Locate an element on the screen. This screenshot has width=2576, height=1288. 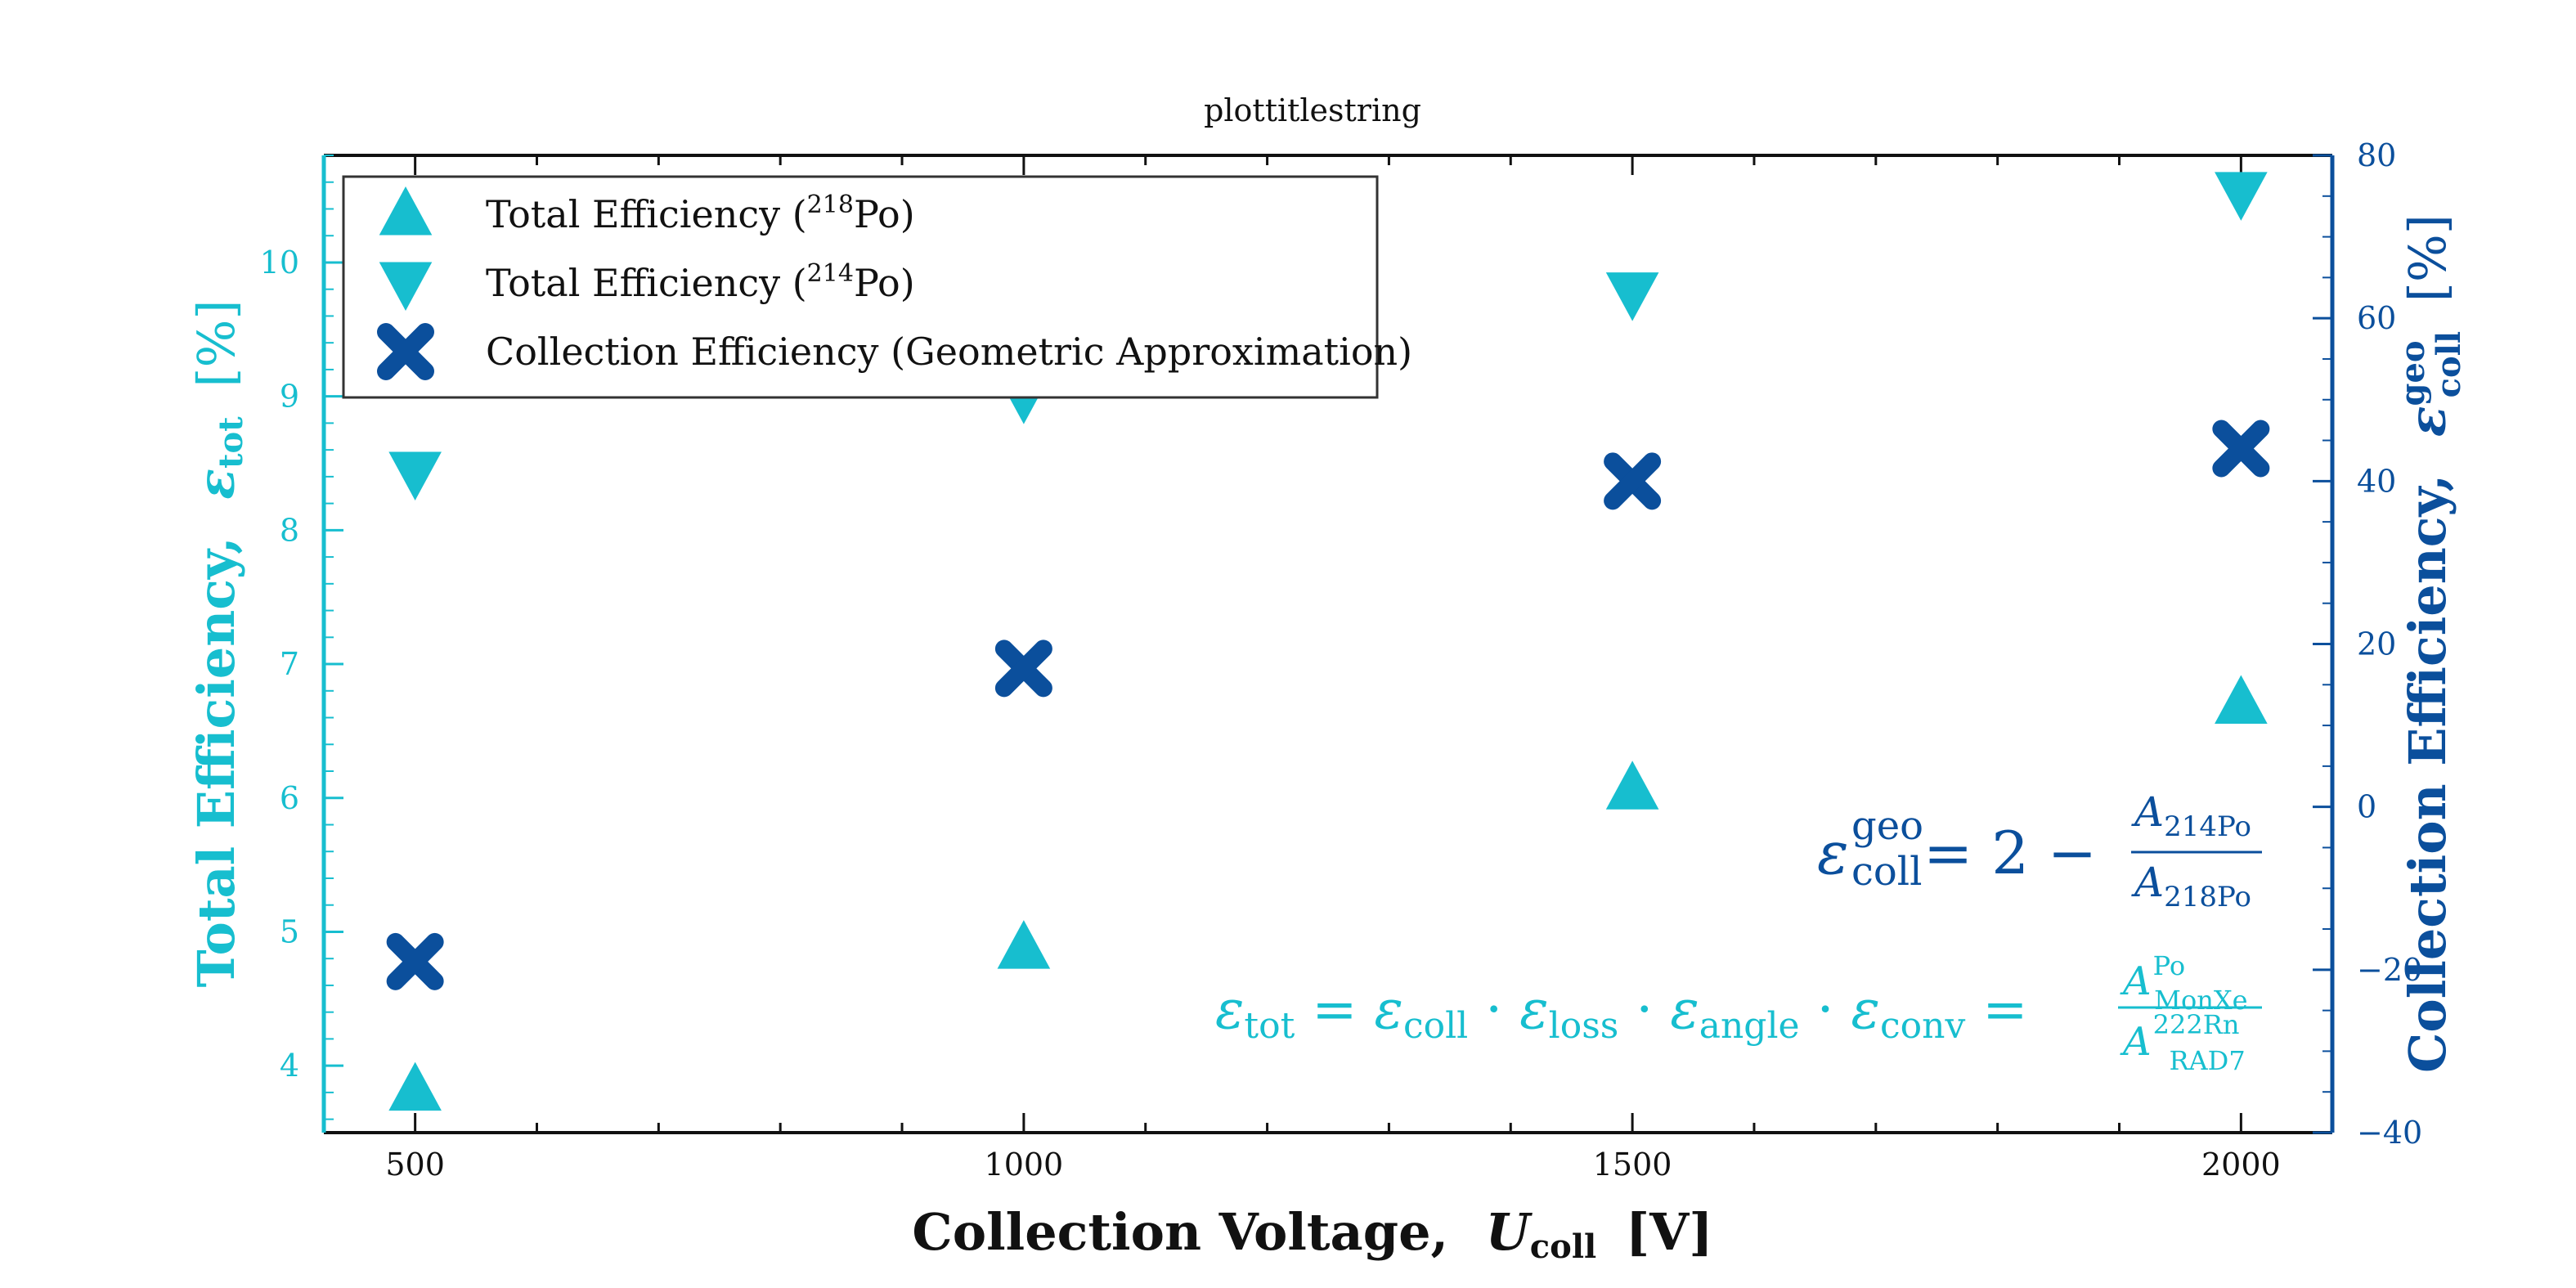
y-right-axis-label: Collection Efficiency, εgeocoll [%] is located at coordinates (2433, 643).